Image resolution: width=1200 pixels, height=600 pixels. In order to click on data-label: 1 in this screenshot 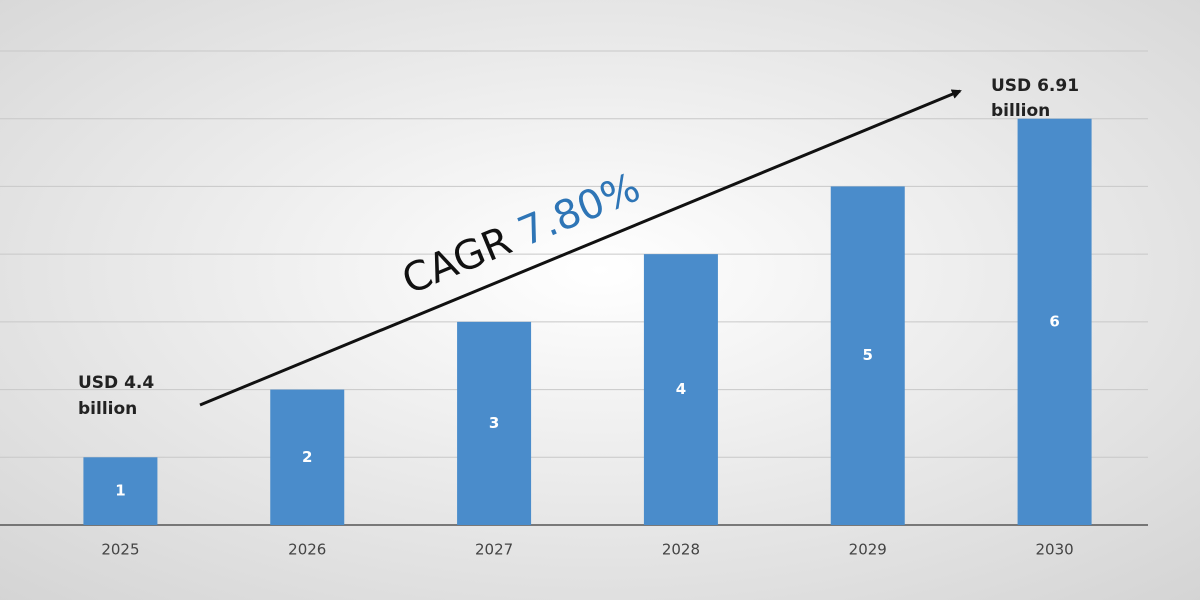, I will do `click(120, 491)`.